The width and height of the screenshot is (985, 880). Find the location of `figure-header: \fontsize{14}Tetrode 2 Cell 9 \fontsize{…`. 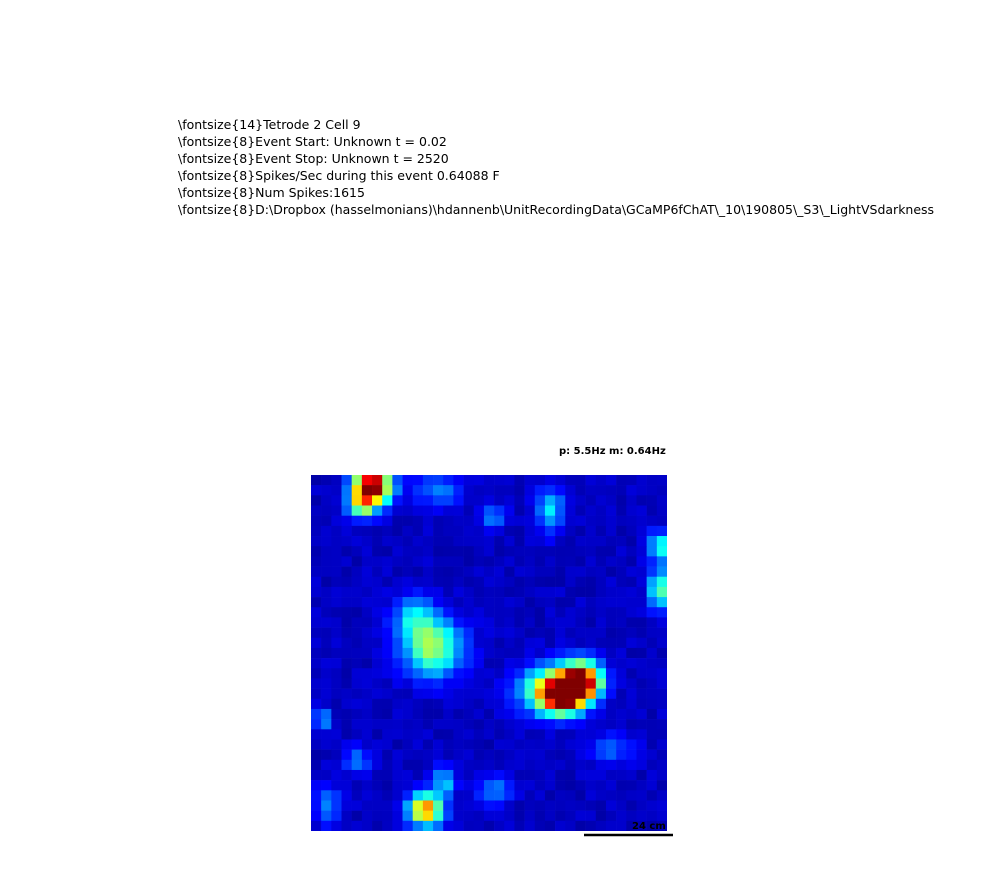

figure-header: \fontsize{14}Tetrode 2 Cell 9 \fontsize{… is located at coordinates (556, 167).